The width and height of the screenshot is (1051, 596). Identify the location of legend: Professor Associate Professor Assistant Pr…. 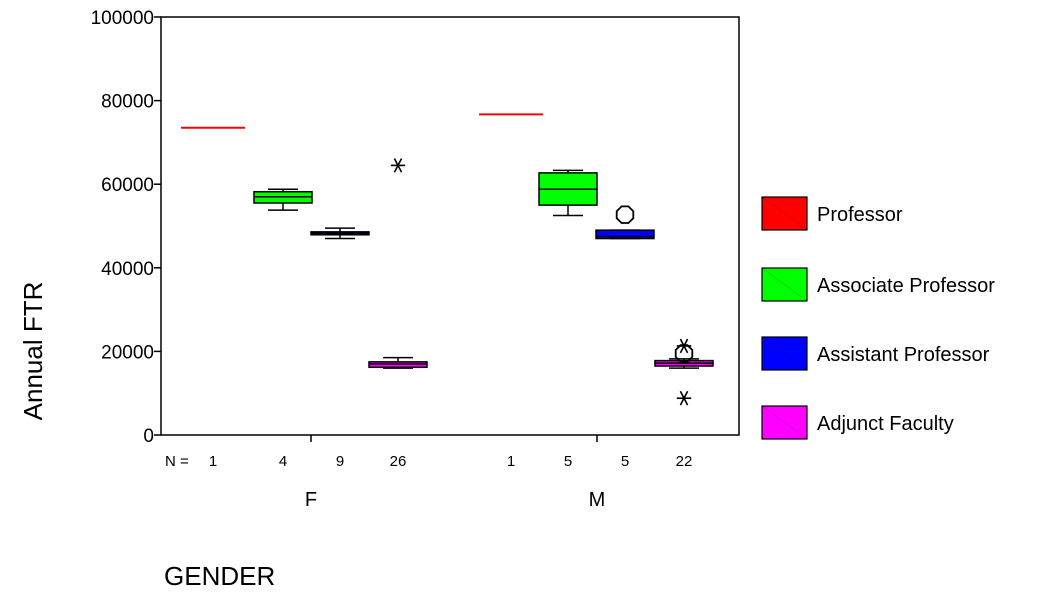
(878, 318).